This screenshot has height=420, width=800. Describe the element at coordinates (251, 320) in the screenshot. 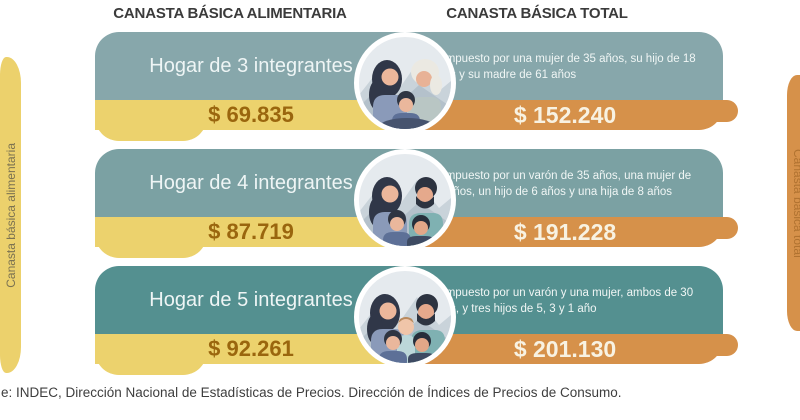

I see `cba-card: Hogar de 5 integrantes $ 92.261` at that location.